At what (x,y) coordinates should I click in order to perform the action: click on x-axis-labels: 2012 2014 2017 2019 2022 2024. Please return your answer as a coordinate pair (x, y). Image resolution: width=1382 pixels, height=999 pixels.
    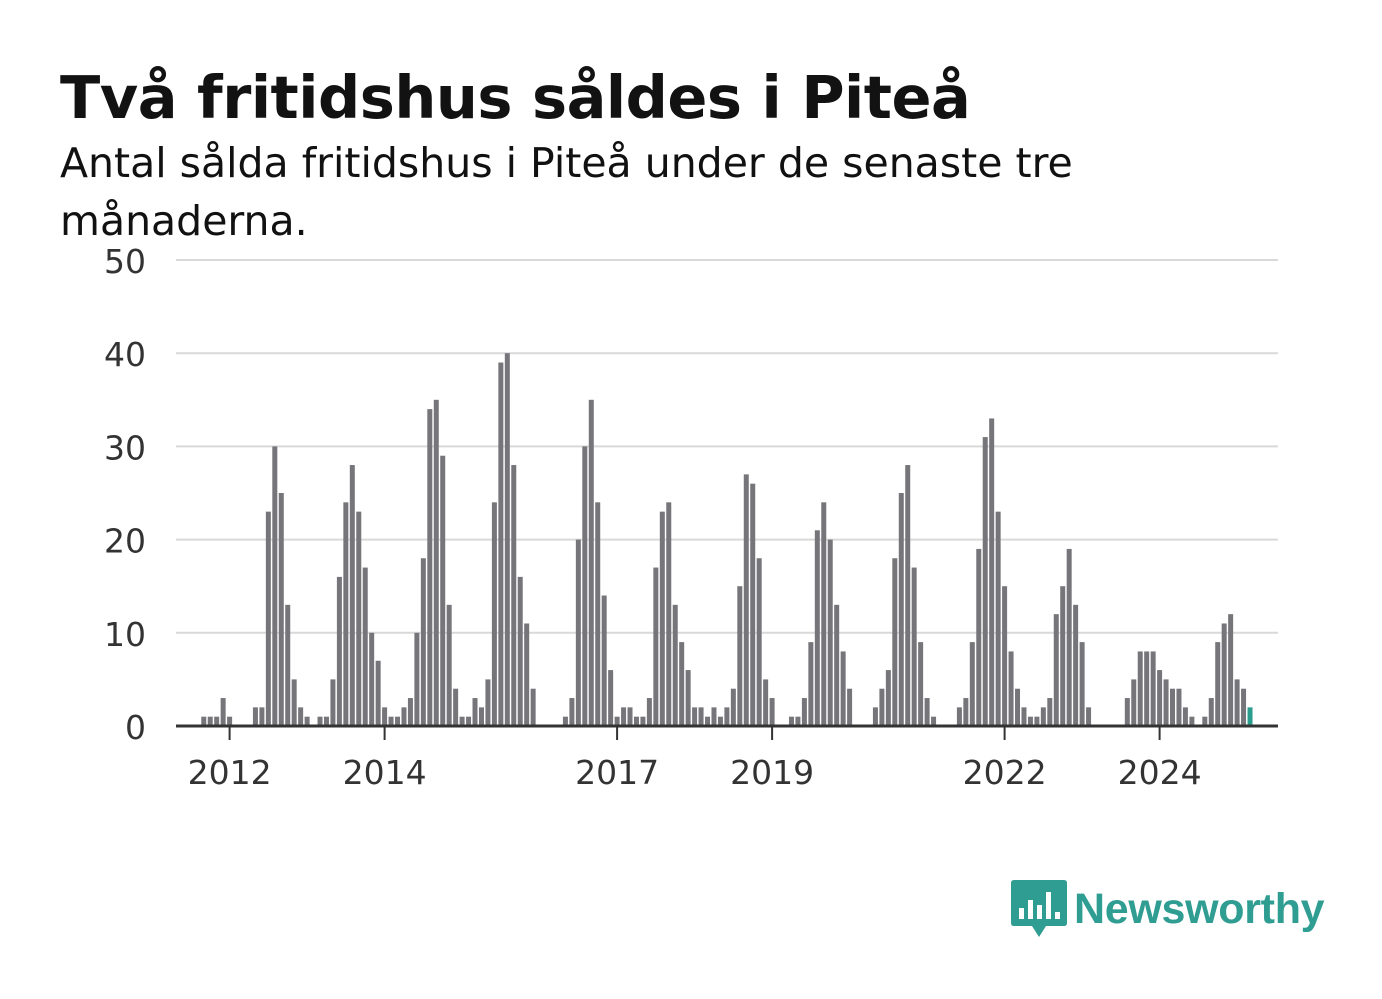
    Looking at the image, I should click on (695, 772).